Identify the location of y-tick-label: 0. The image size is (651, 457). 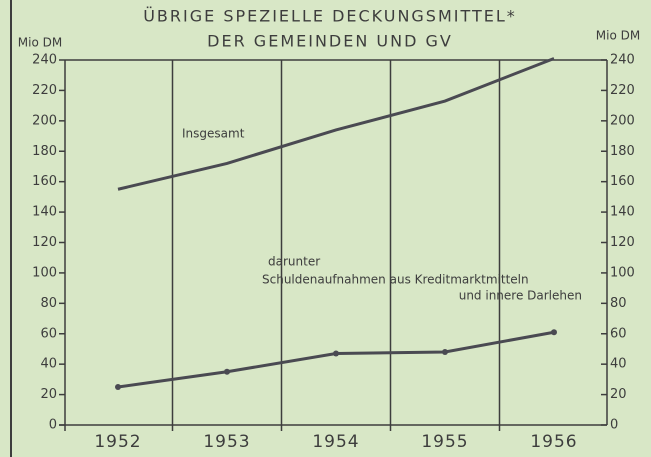
(53, 425).